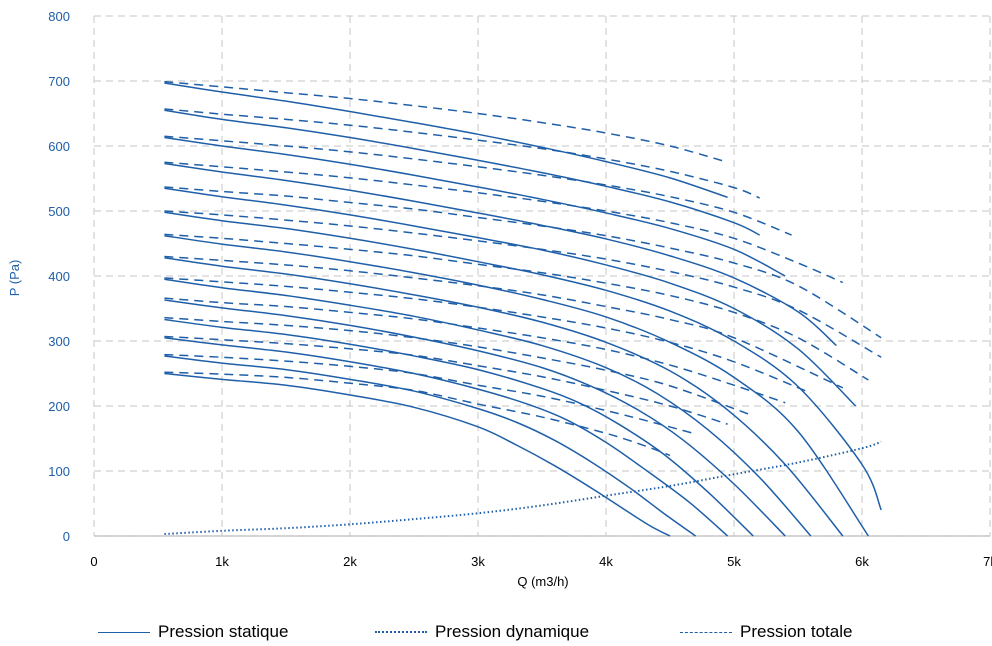  Describe the element at coordinates (987, 561) in the screenshot. I see `x-tick-label: 7k` at that location.